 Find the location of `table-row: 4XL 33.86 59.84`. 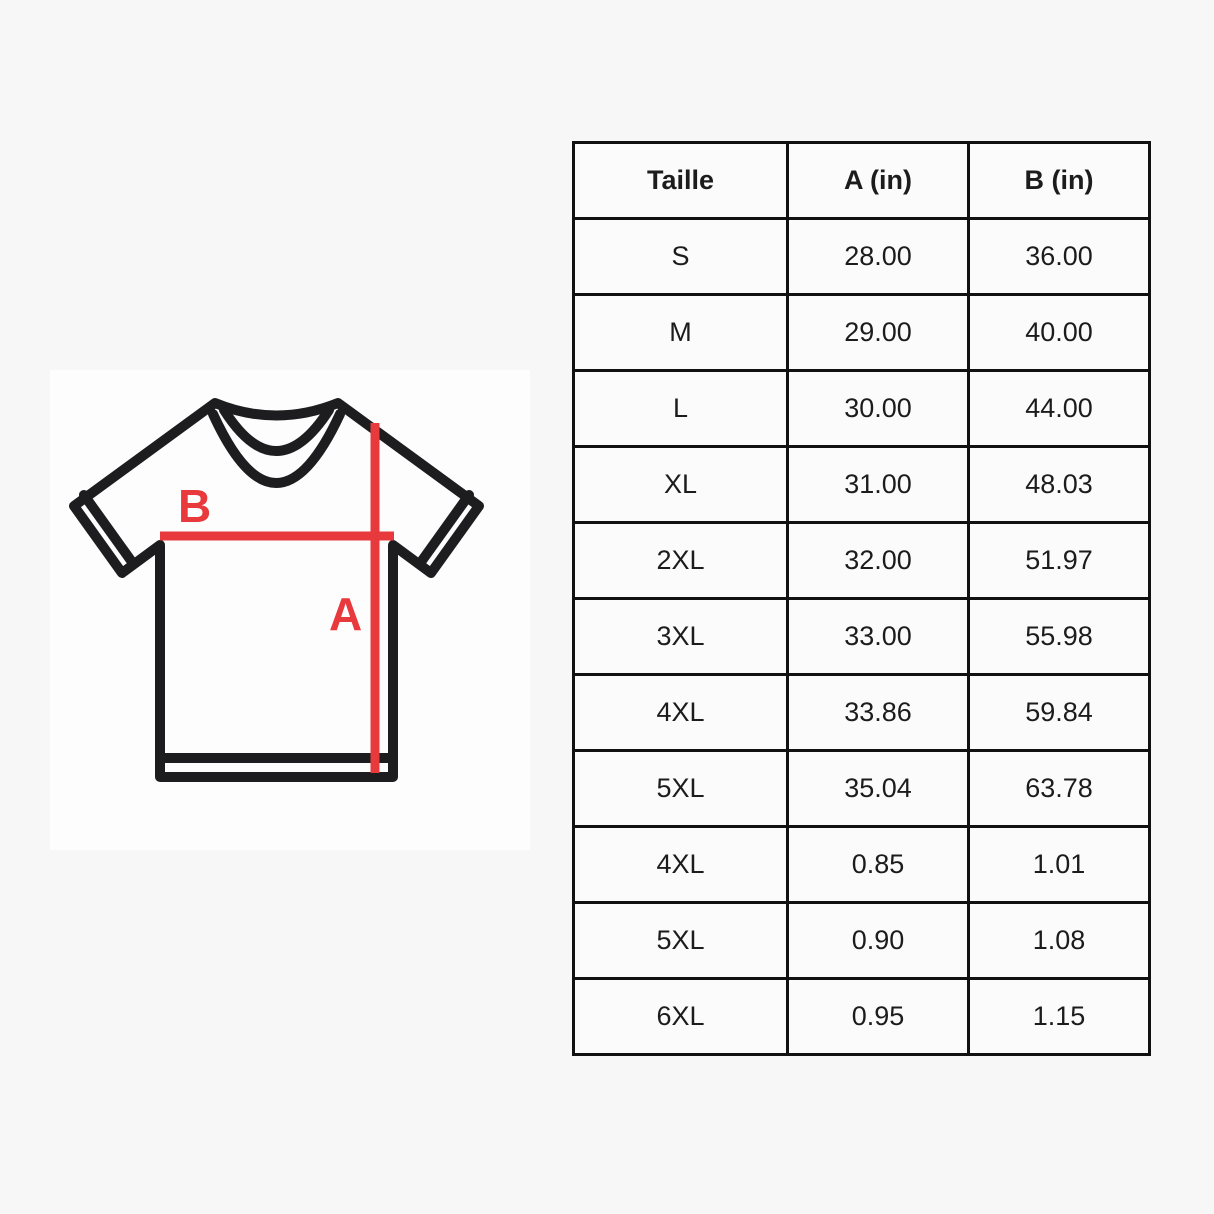

table-row: 4XL 33.86 59.84 is located at coordinates (861, 712).